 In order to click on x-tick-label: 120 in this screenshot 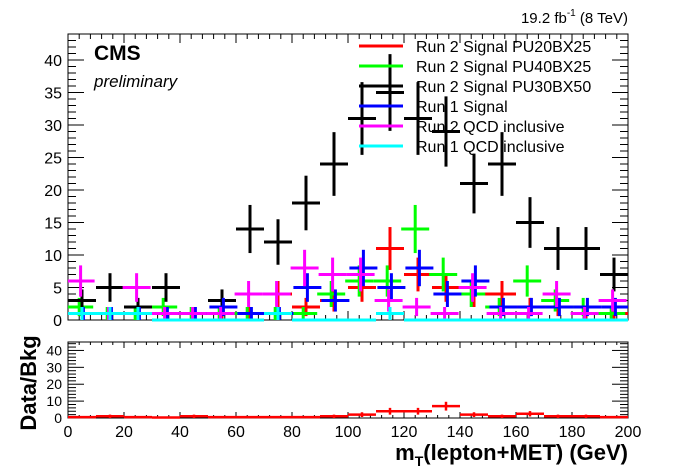, I will do `click(404, 432)`.